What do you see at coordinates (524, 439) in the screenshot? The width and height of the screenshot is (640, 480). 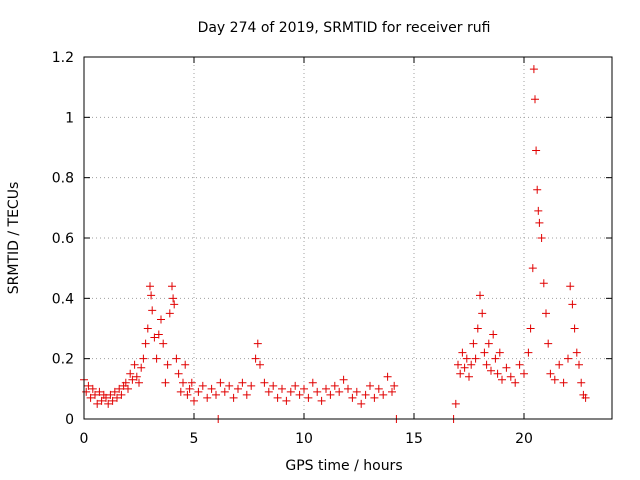 I see `x-tick-label: 20` at bounding box center [524, 439].